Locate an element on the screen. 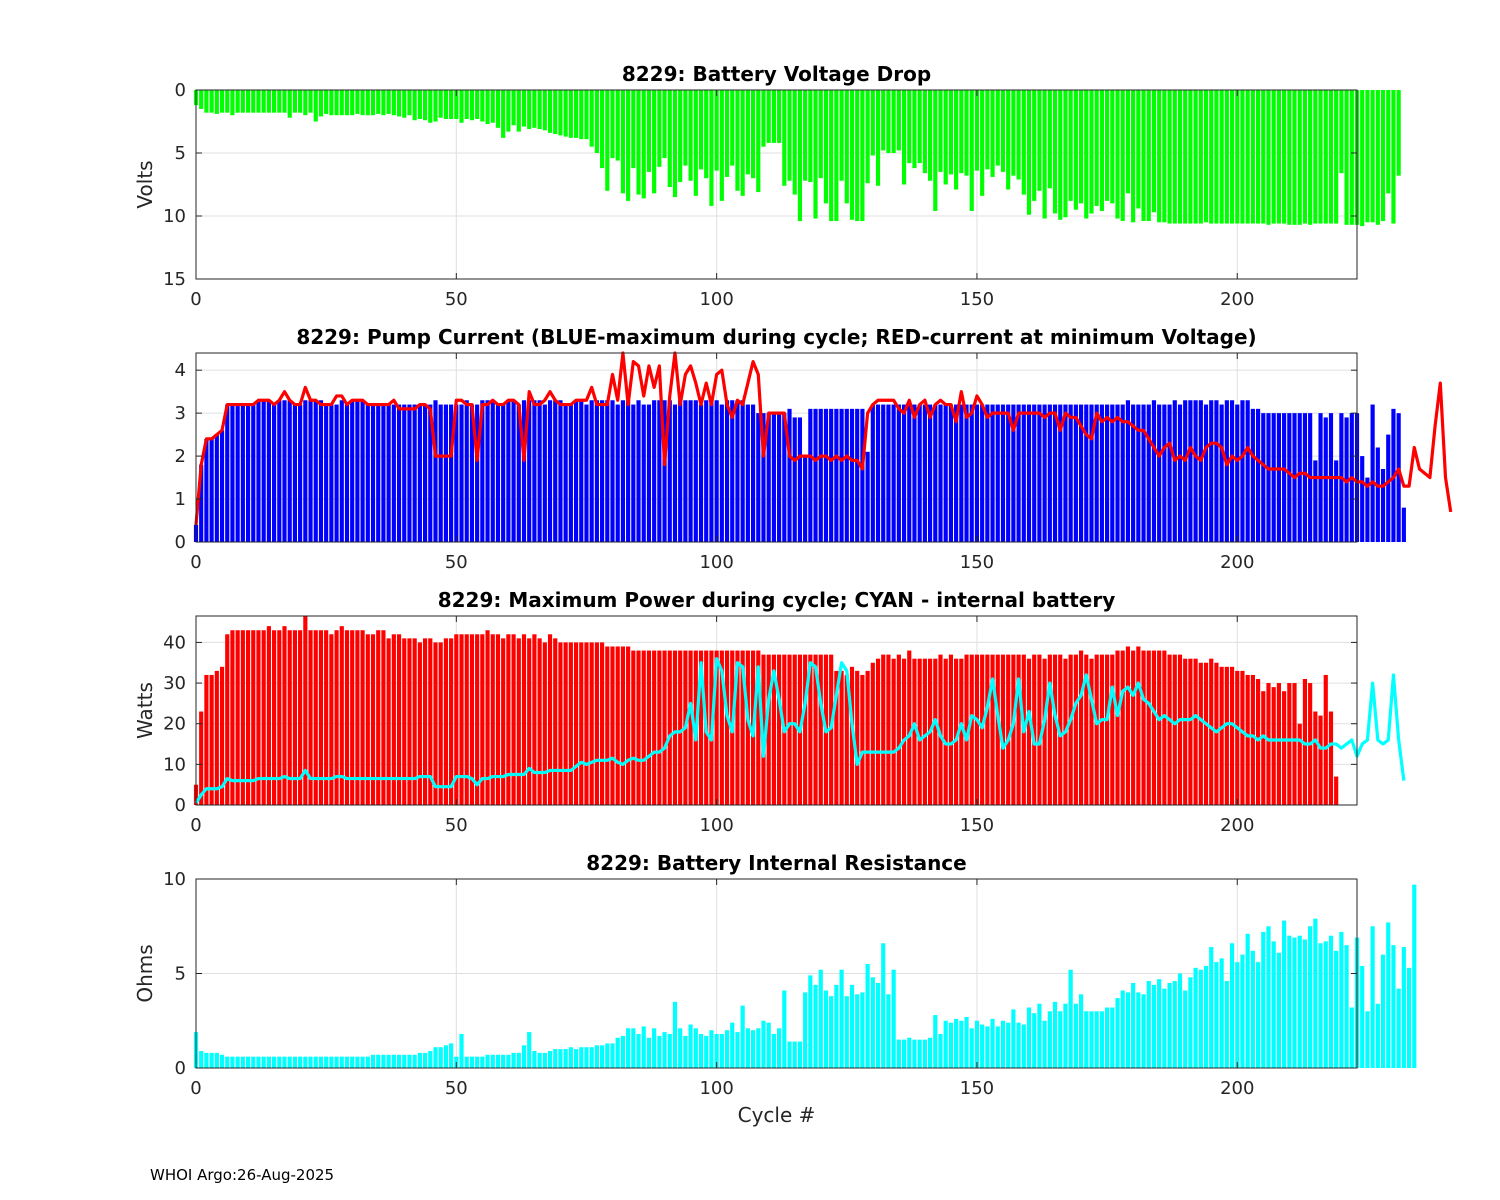 Image resolution: width=1500 pixels, height=1200 pixels. line-current-at-minimum-voltage is located at coordinates (823, 438).